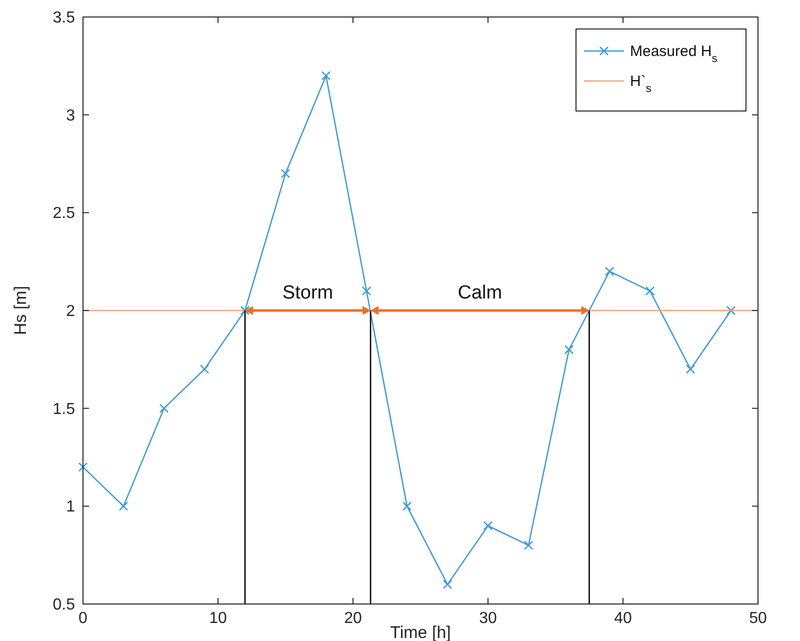 The width and height of the screenshot is (800, 641). Describe the element at coordinates (71, 115) in the screenshot. I see `y-tick-label: 3` at that location.